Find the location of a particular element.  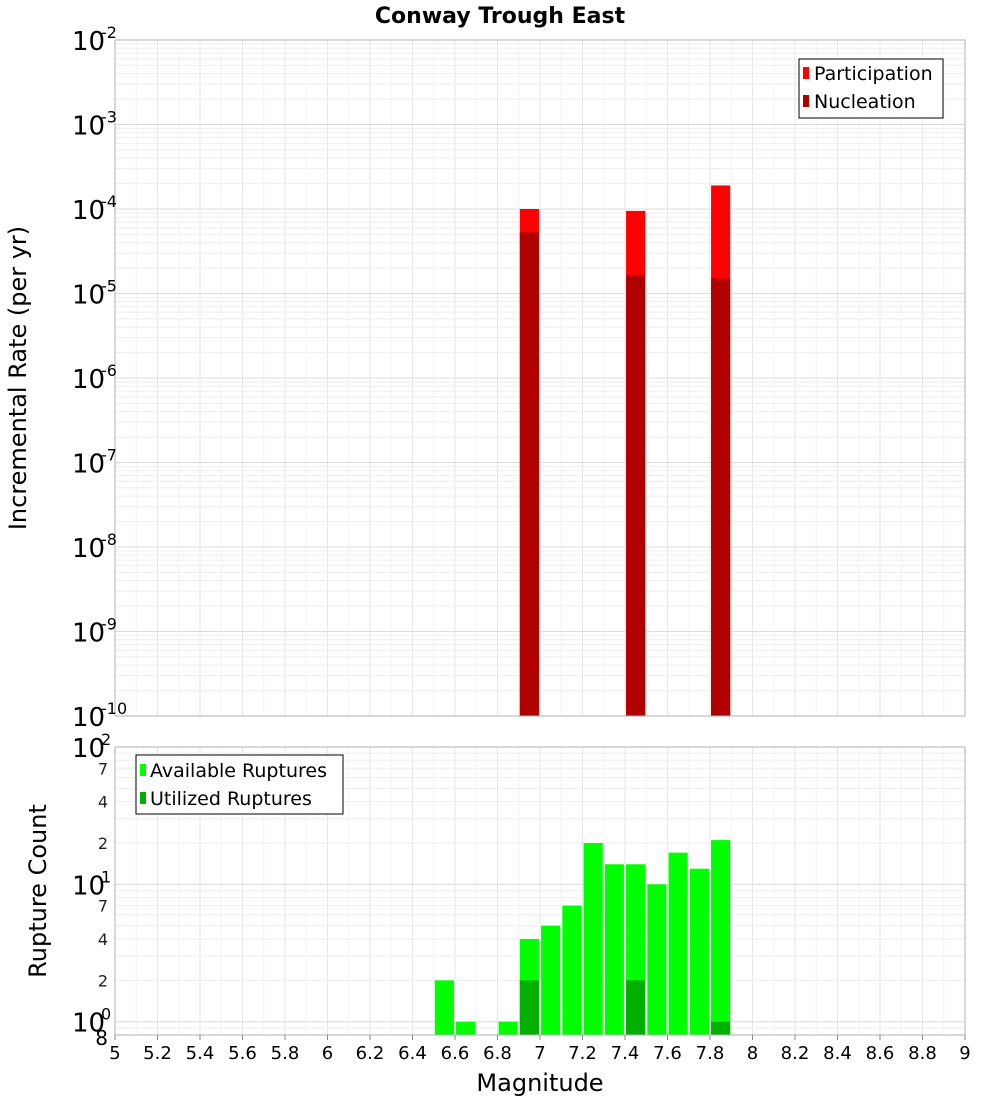

bar-utilized-ruptures-7.85 is located at coordinates (721, 1028).